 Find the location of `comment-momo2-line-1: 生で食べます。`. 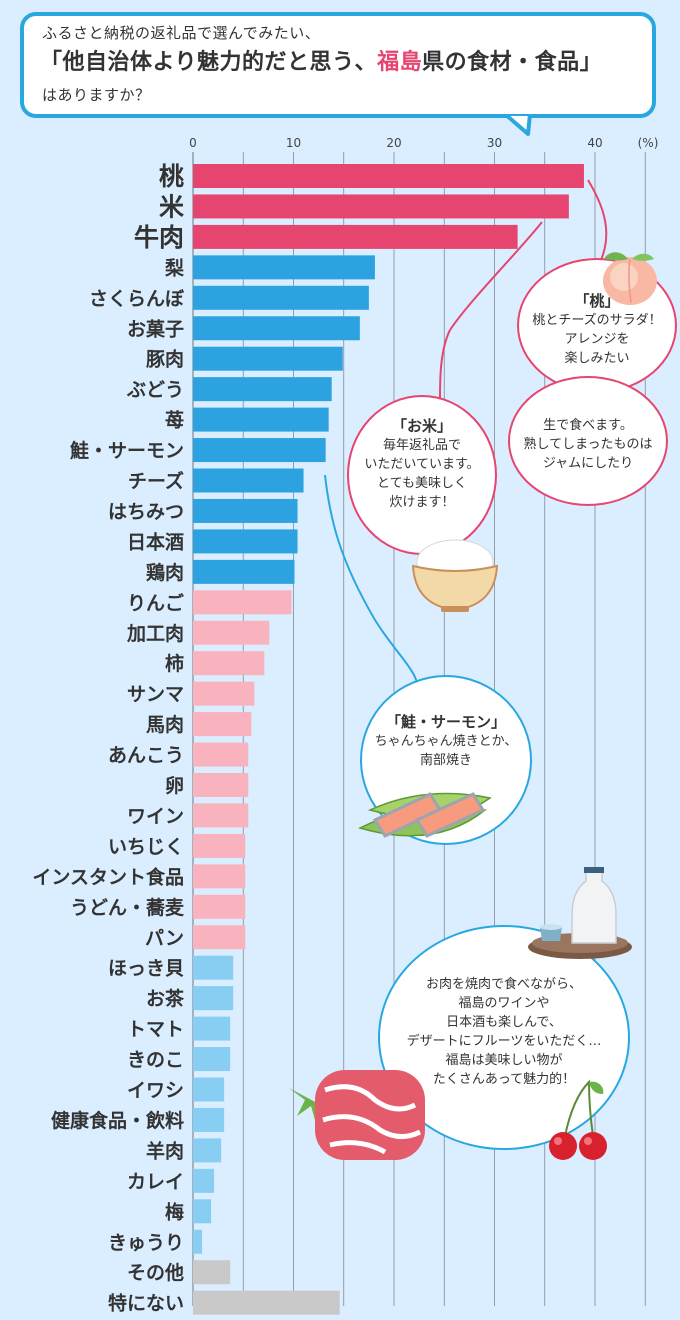

comment-momo2-line-1: 生で食べます。 is located at coordinates (588, 425).